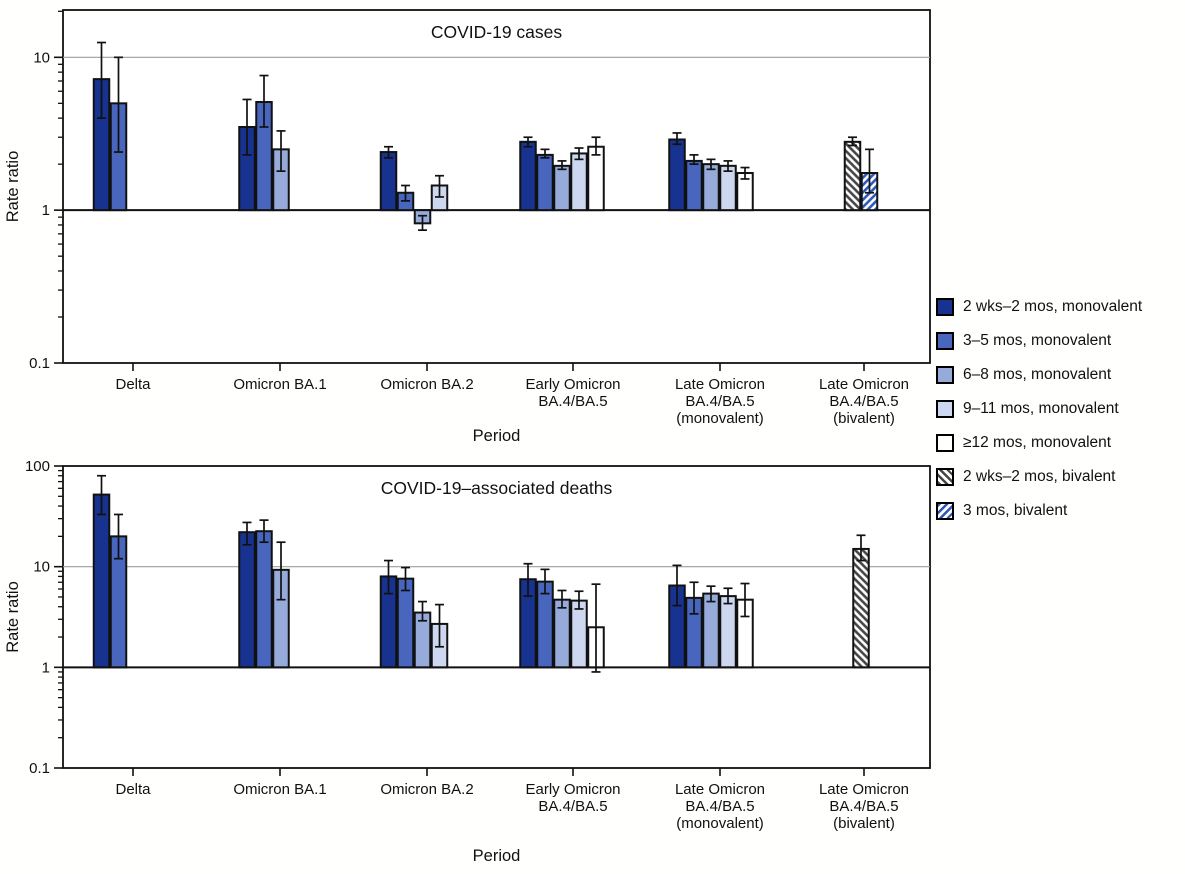 This screenshot has width=1185, height=874. I want to click on legend-item-biv-2wks-2mos: 2 wks–2 mos, bivalent, so click(1039, 476).